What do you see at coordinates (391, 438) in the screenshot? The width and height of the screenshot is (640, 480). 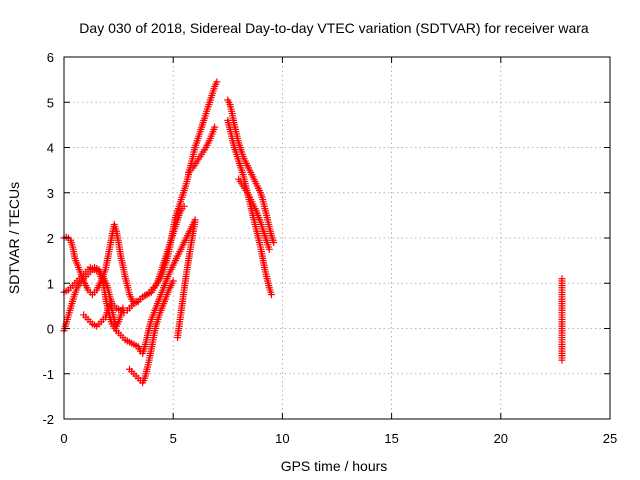 I see `x-tick-label: 15` at bounding box center [391, 438].